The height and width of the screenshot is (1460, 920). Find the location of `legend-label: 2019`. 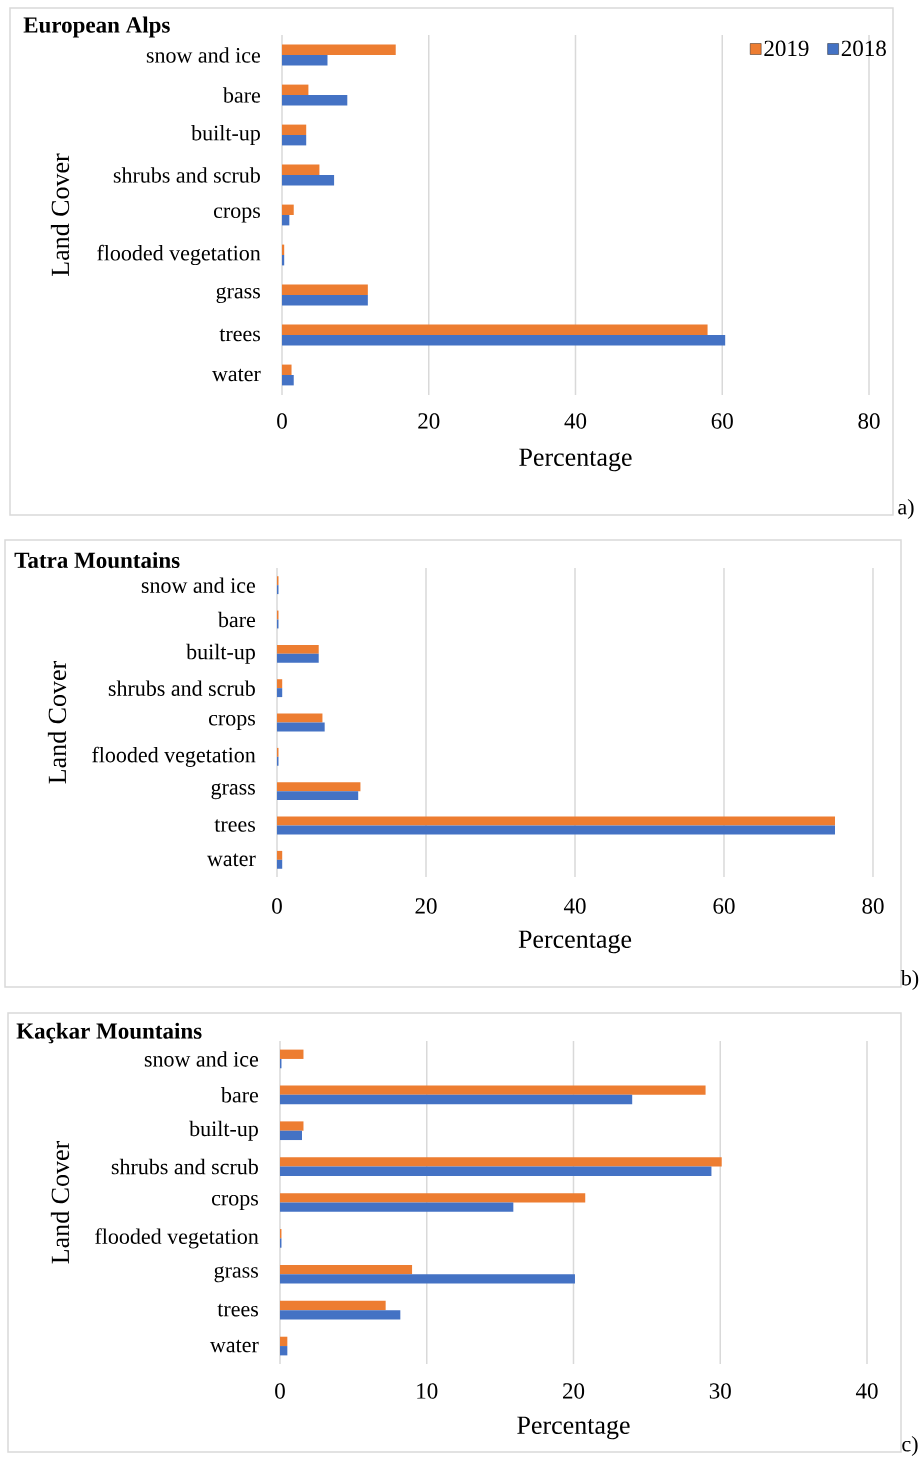

legend-label: 2019 is located at coordinates (786, 48).